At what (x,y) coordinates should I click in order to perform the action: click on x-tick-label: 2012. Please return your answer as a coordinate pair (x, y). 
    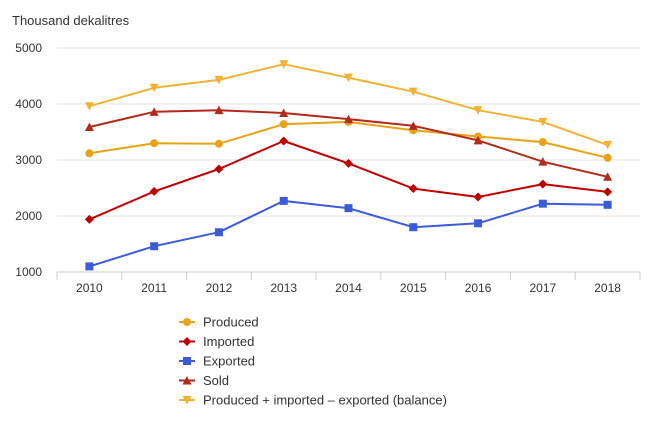
    Looking at the image, I should click on (219, 288).